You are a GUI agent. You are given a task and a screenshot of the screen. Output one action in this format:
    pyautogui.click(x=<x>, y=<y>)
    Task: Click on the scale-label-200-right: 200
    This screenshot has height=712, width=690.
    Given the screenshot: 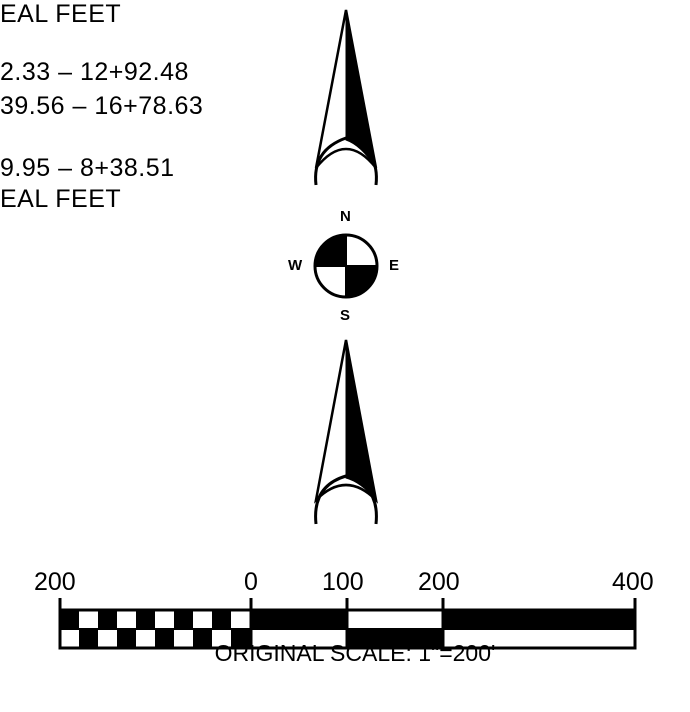 What is the action you would take?
    pyautogui.click(x=439, y=582)
    